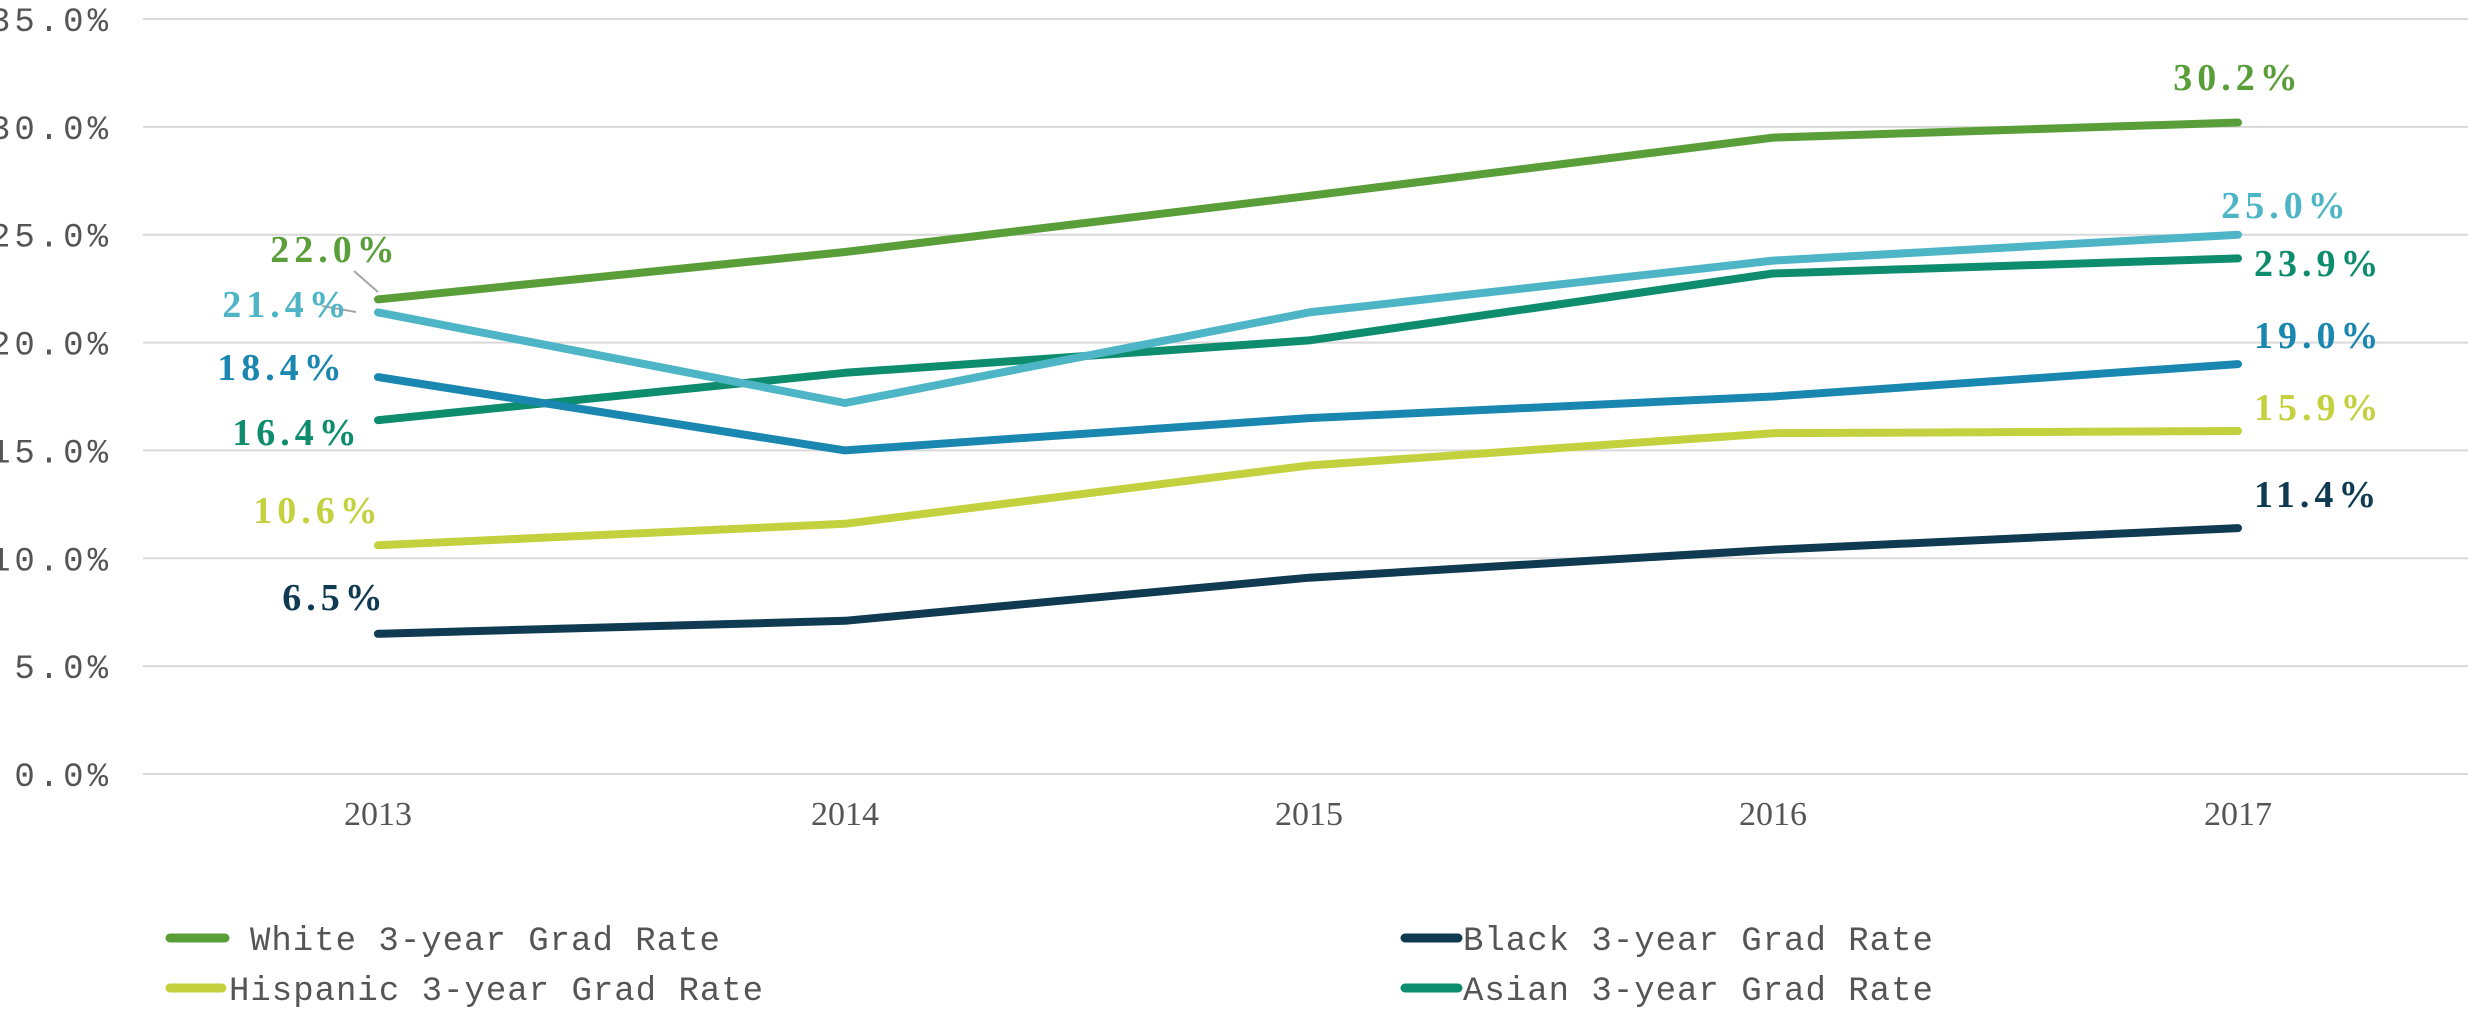 The height and width of the screenshot is (1016, 2468). I want to click on data-label: 30.2%, so click(2238, 78).